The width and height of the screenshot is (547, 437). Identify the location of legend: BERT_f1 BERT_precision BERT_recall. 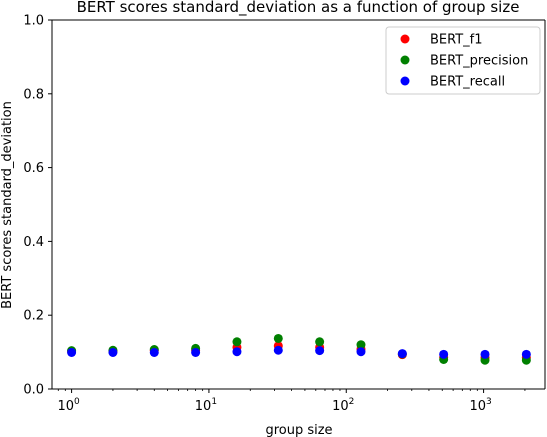
(463, 60).